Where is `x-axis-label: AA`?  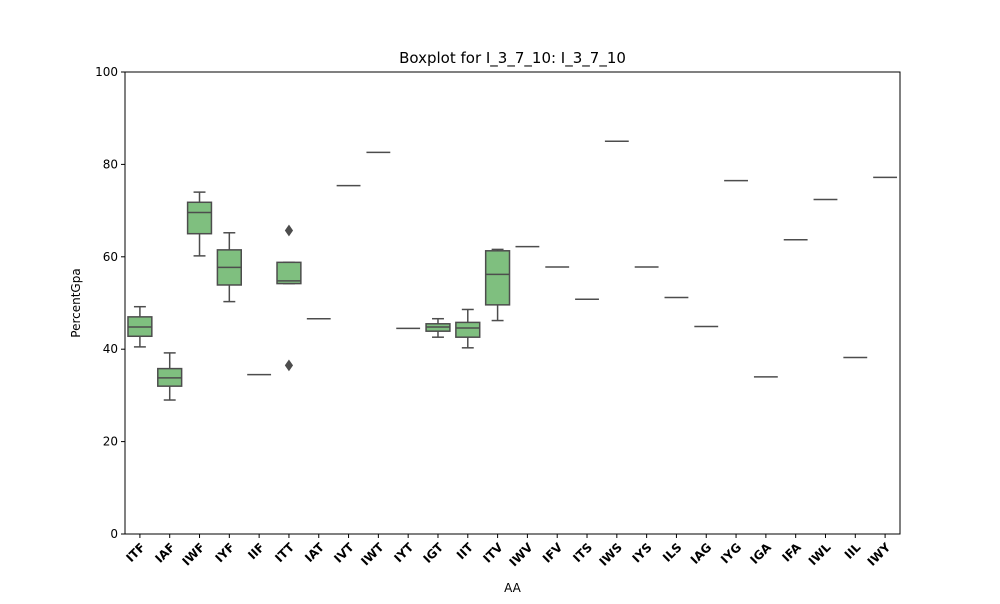
x-axis-label: AA is located at coordinates (513, 588).